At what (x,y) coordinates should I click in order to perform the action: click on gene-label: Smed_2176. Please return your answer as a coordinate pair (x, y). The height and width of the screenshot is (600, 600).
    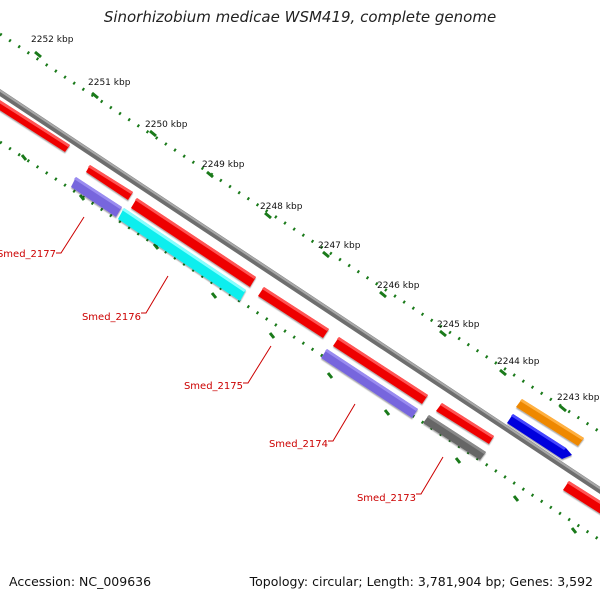
    Looking at the image, I should click on (111, 317).